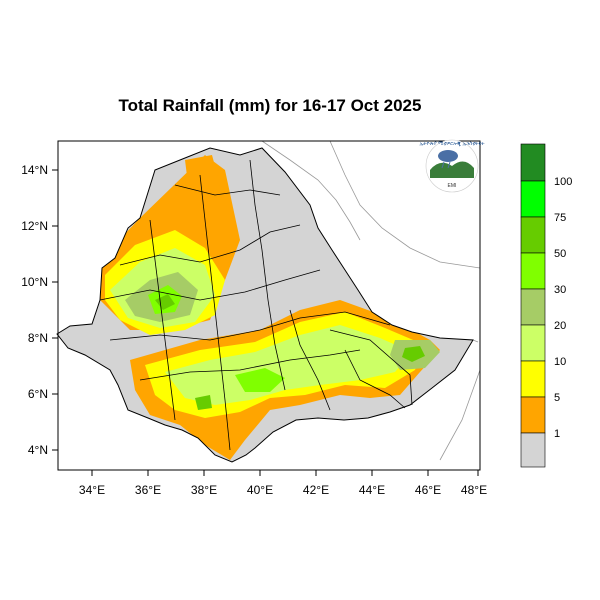 The image size is (600, 600). Describe the element at coordinates (452, 186) in the screenshot. I see `logo-sub-text: EMI` at that location.